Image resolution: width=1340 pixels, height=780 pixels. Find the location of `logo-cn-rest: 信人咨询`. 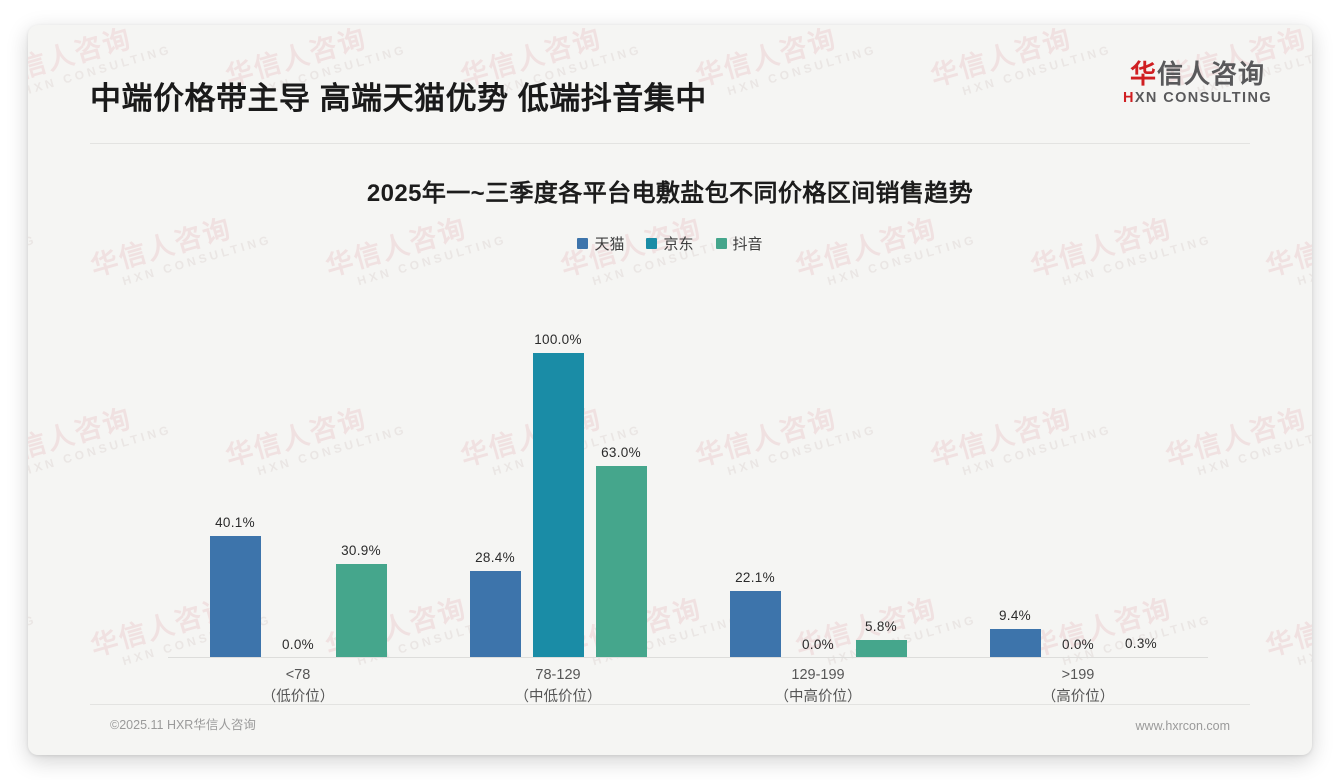

logo-cn-rest: 信人咨询 is located at coordinates (1210, 74).